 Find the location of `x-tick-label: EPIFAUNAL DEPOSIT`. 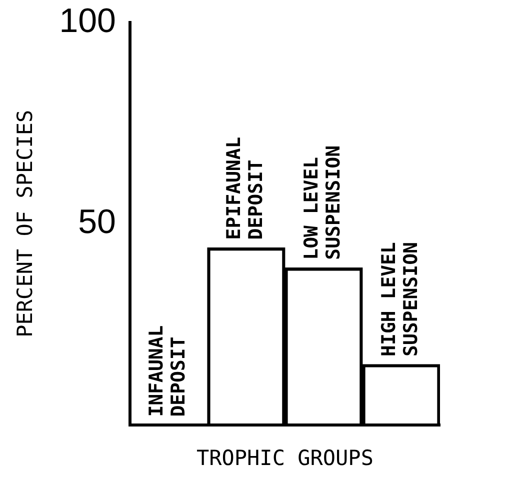

x-tick-label: EPIFAUNAL DEPOSIT is located at coordinates (245, 188).